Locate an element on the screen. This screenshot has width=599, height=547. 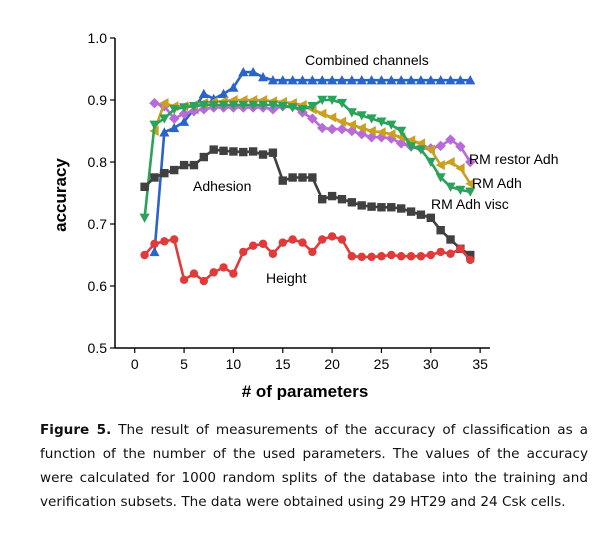
y-tick-label: 0.9 is located at coordinates (98, 100).